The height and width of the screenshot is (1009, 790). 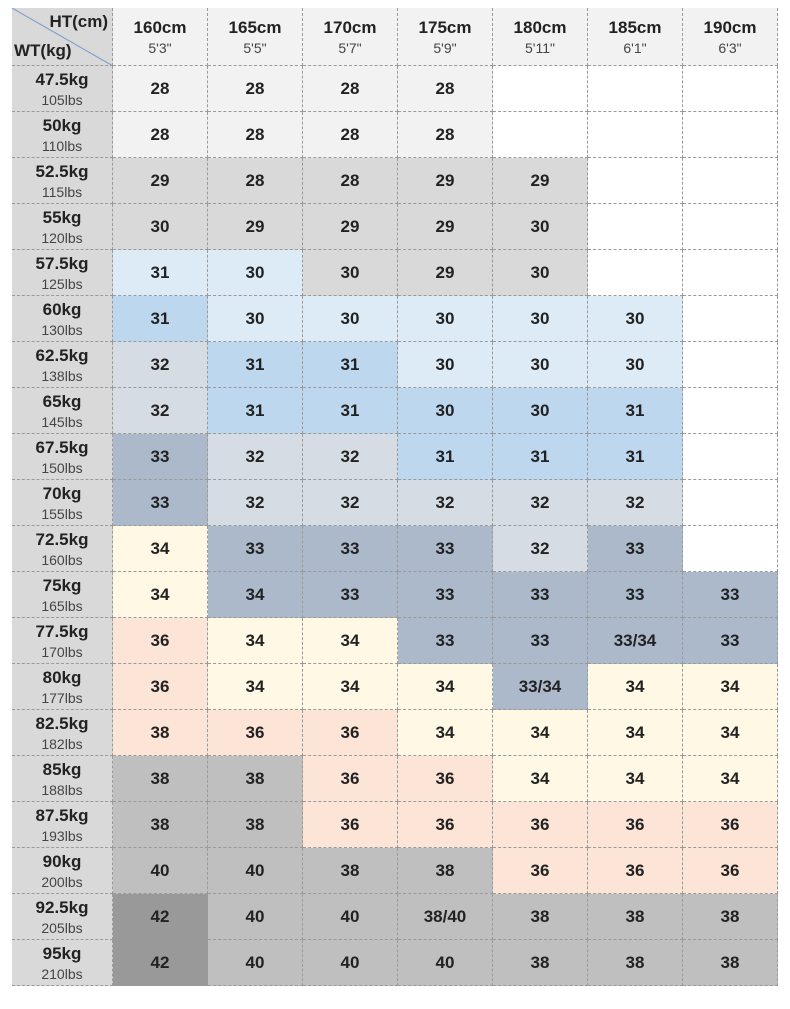 What do you see at coordinates (62, 585) in the screenshot?
I see `weight-kg: 75kg` at bounding box center [62, 585].